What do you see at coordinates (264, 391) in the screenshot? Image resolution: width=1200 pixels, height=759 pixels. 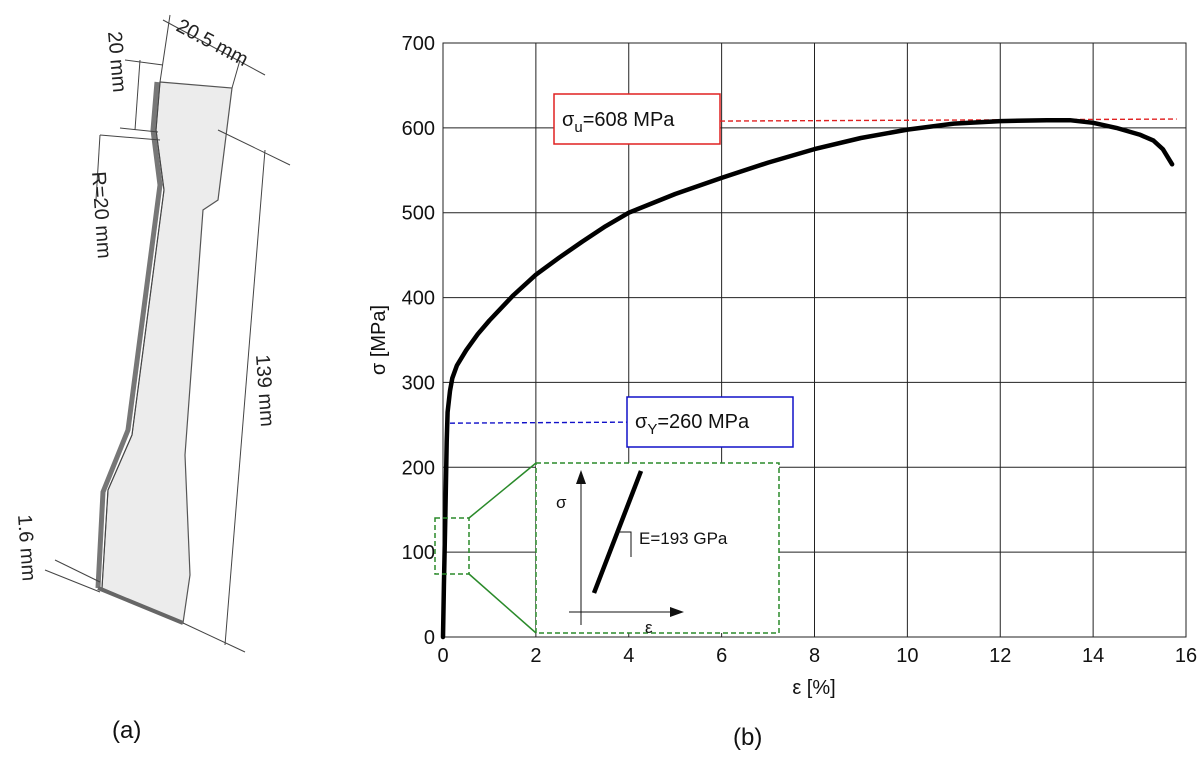 I see `dim-length-label: 139 mm` at bounding box center [264, 391].